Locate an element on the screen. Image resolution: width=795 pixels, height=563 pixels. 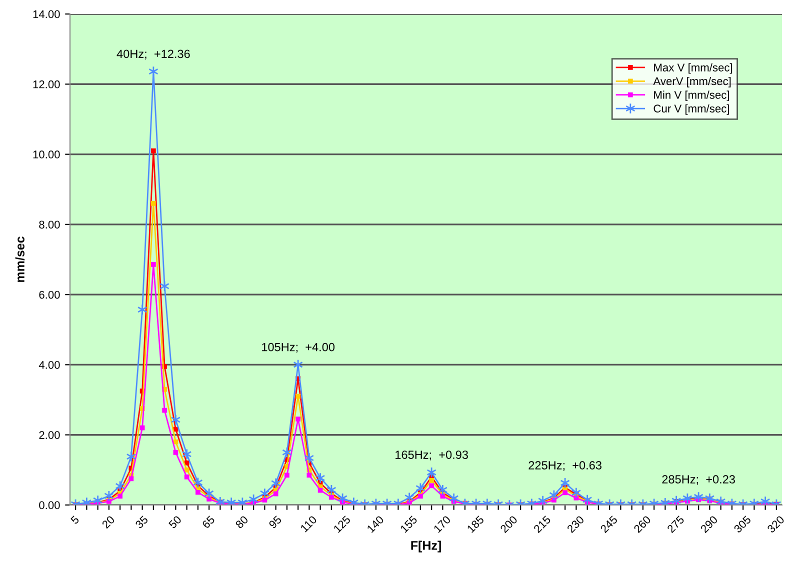
annotation: 285Hz; +0.23 is located at coordinates (698, 480).